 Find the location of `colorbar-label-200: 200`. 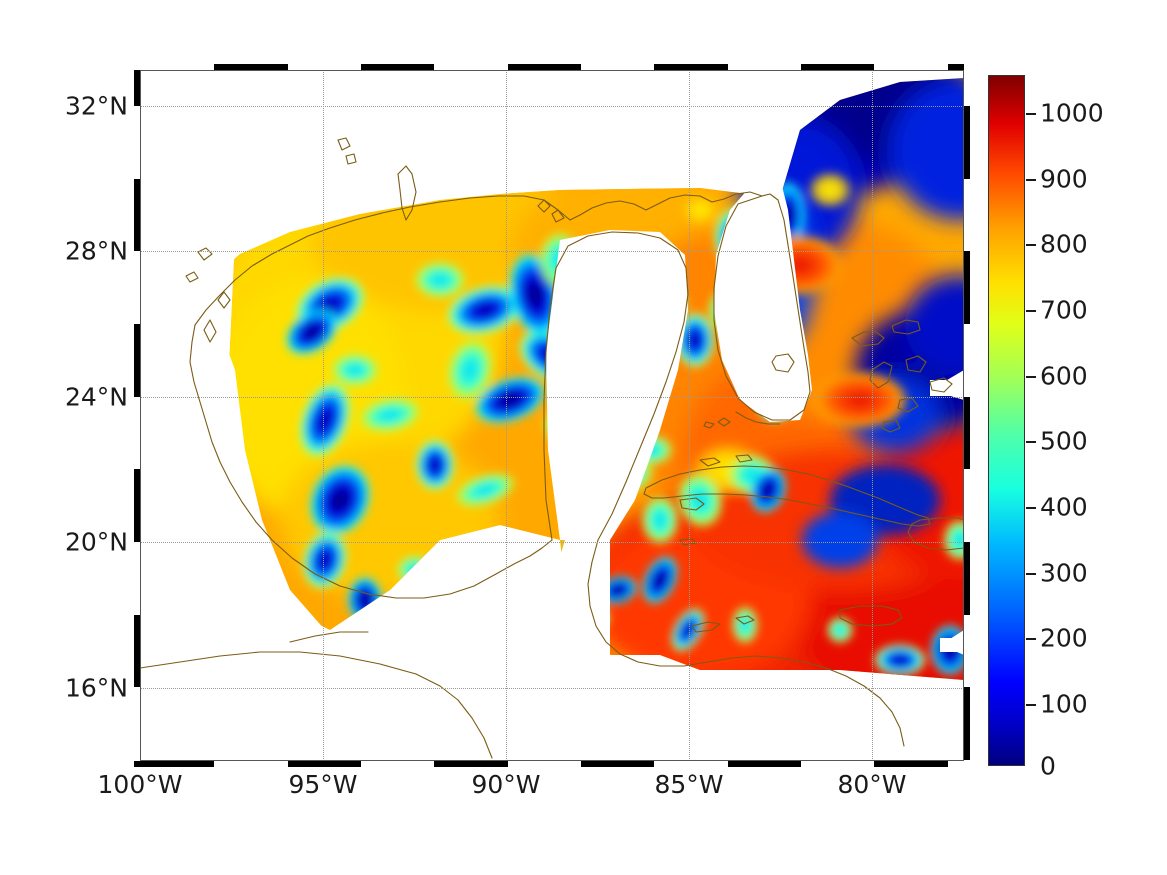

colorbar-label-200: 200 is located at coordinates (1064, 638).